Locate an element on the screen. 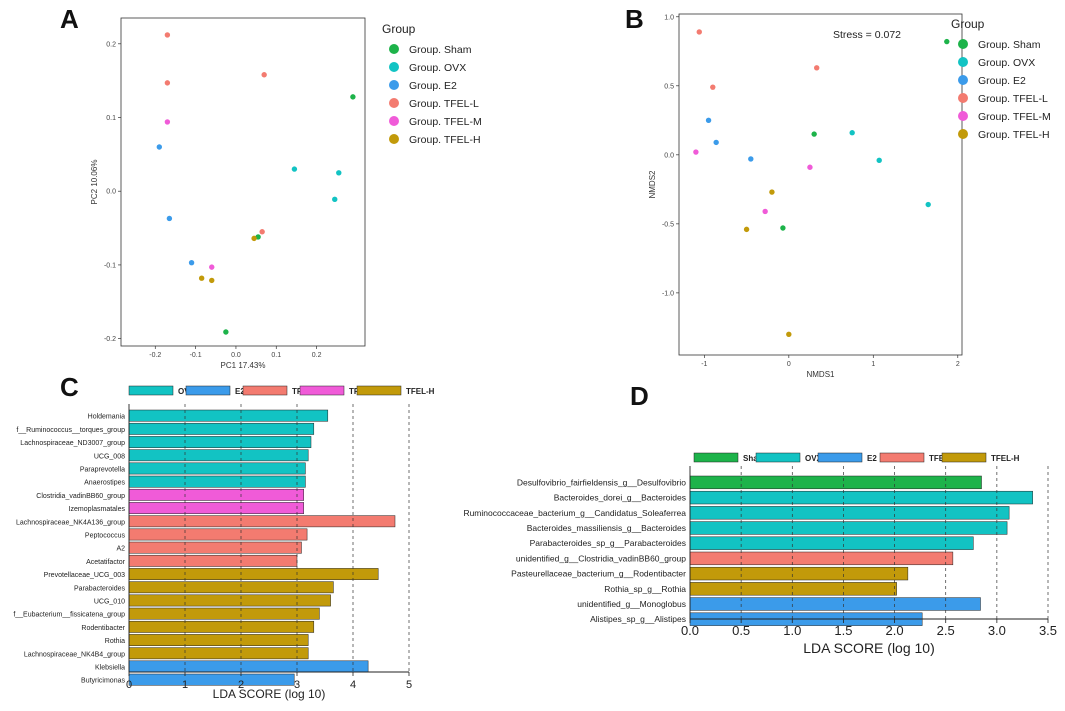  feature-label: Prevotellaceae_UCG_003 is located at coordinates (84, 575).